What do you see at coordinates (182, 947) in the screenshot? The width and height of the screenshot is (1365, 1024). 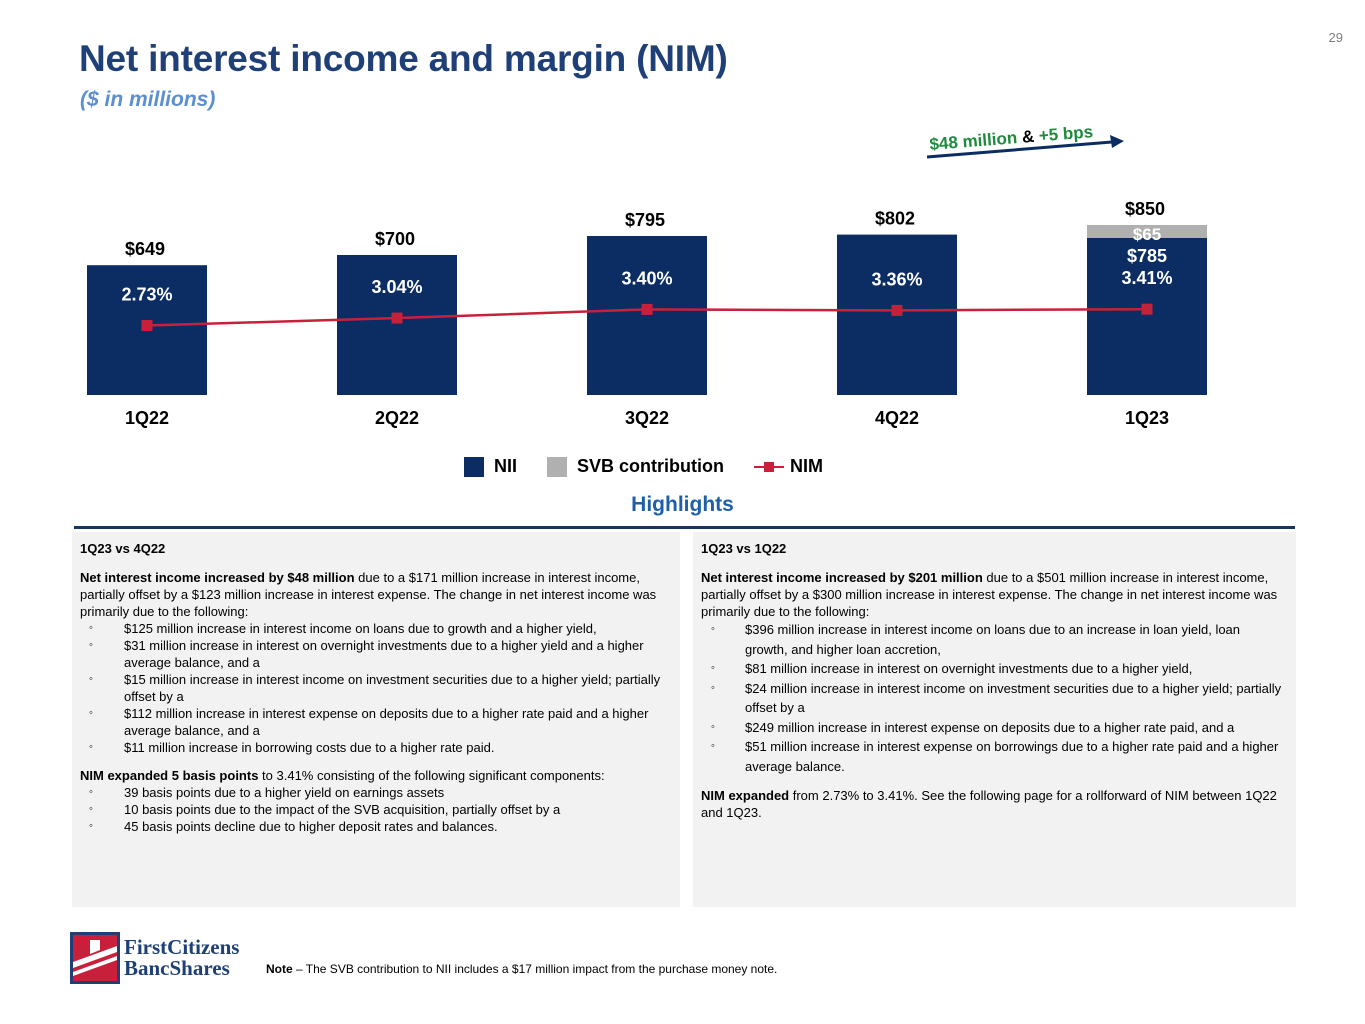 I see `logo-line-1: FirstCitizens` at bounding box center [182, 947].